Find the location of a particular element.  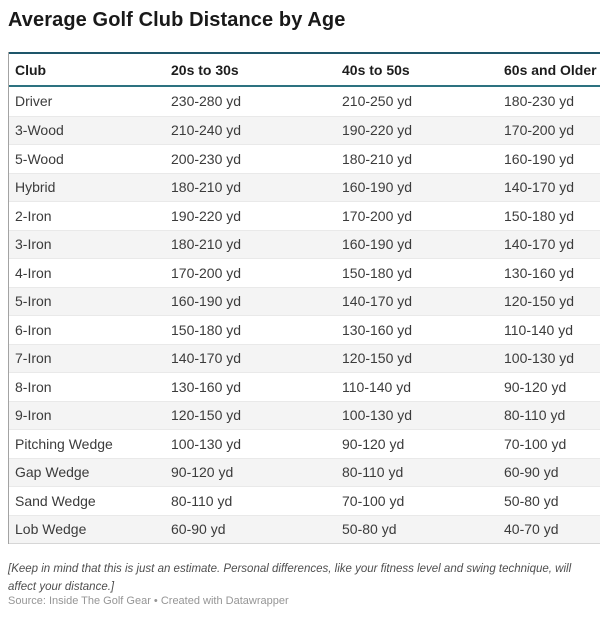

table-row: 4-Iron 170-200 yd 150-180 yd 130-160 yd is located at coordinates (304, 272).